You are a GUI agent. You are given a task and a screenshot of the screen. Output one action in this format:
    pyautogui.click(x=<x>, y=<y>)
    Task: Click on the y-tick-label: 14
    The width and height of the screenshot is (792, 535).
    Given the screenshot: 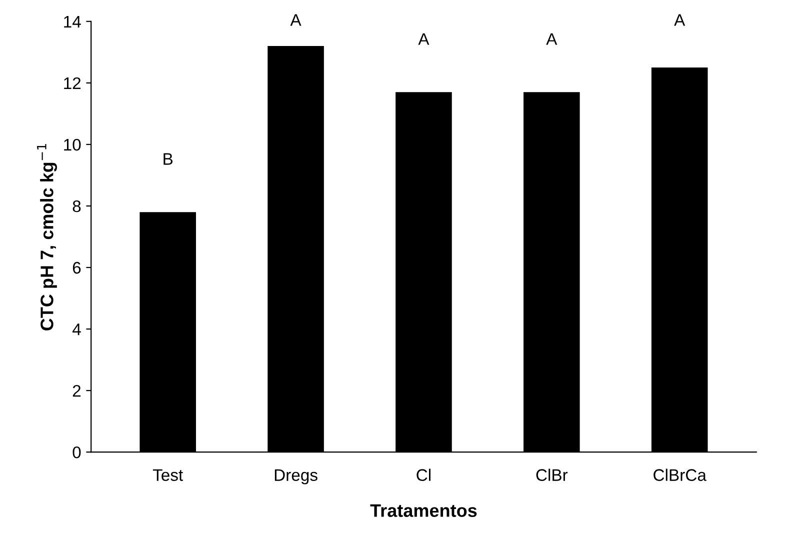 What is the action you would take?
    pyautogui.click(x=72, y=22)
    